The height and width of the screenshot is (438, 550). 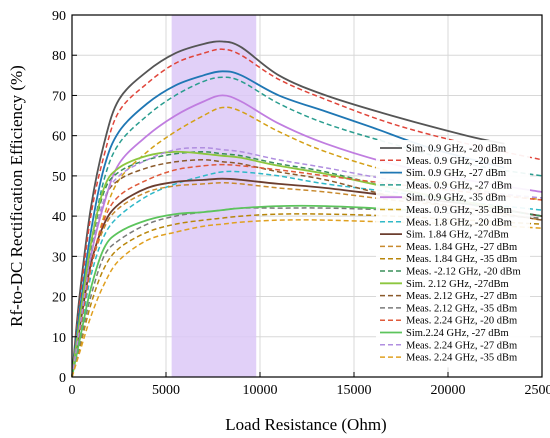 I want to click on legend-label: Sim. 0.9 GHz, -35 dBm, so click(x=456, y=198).